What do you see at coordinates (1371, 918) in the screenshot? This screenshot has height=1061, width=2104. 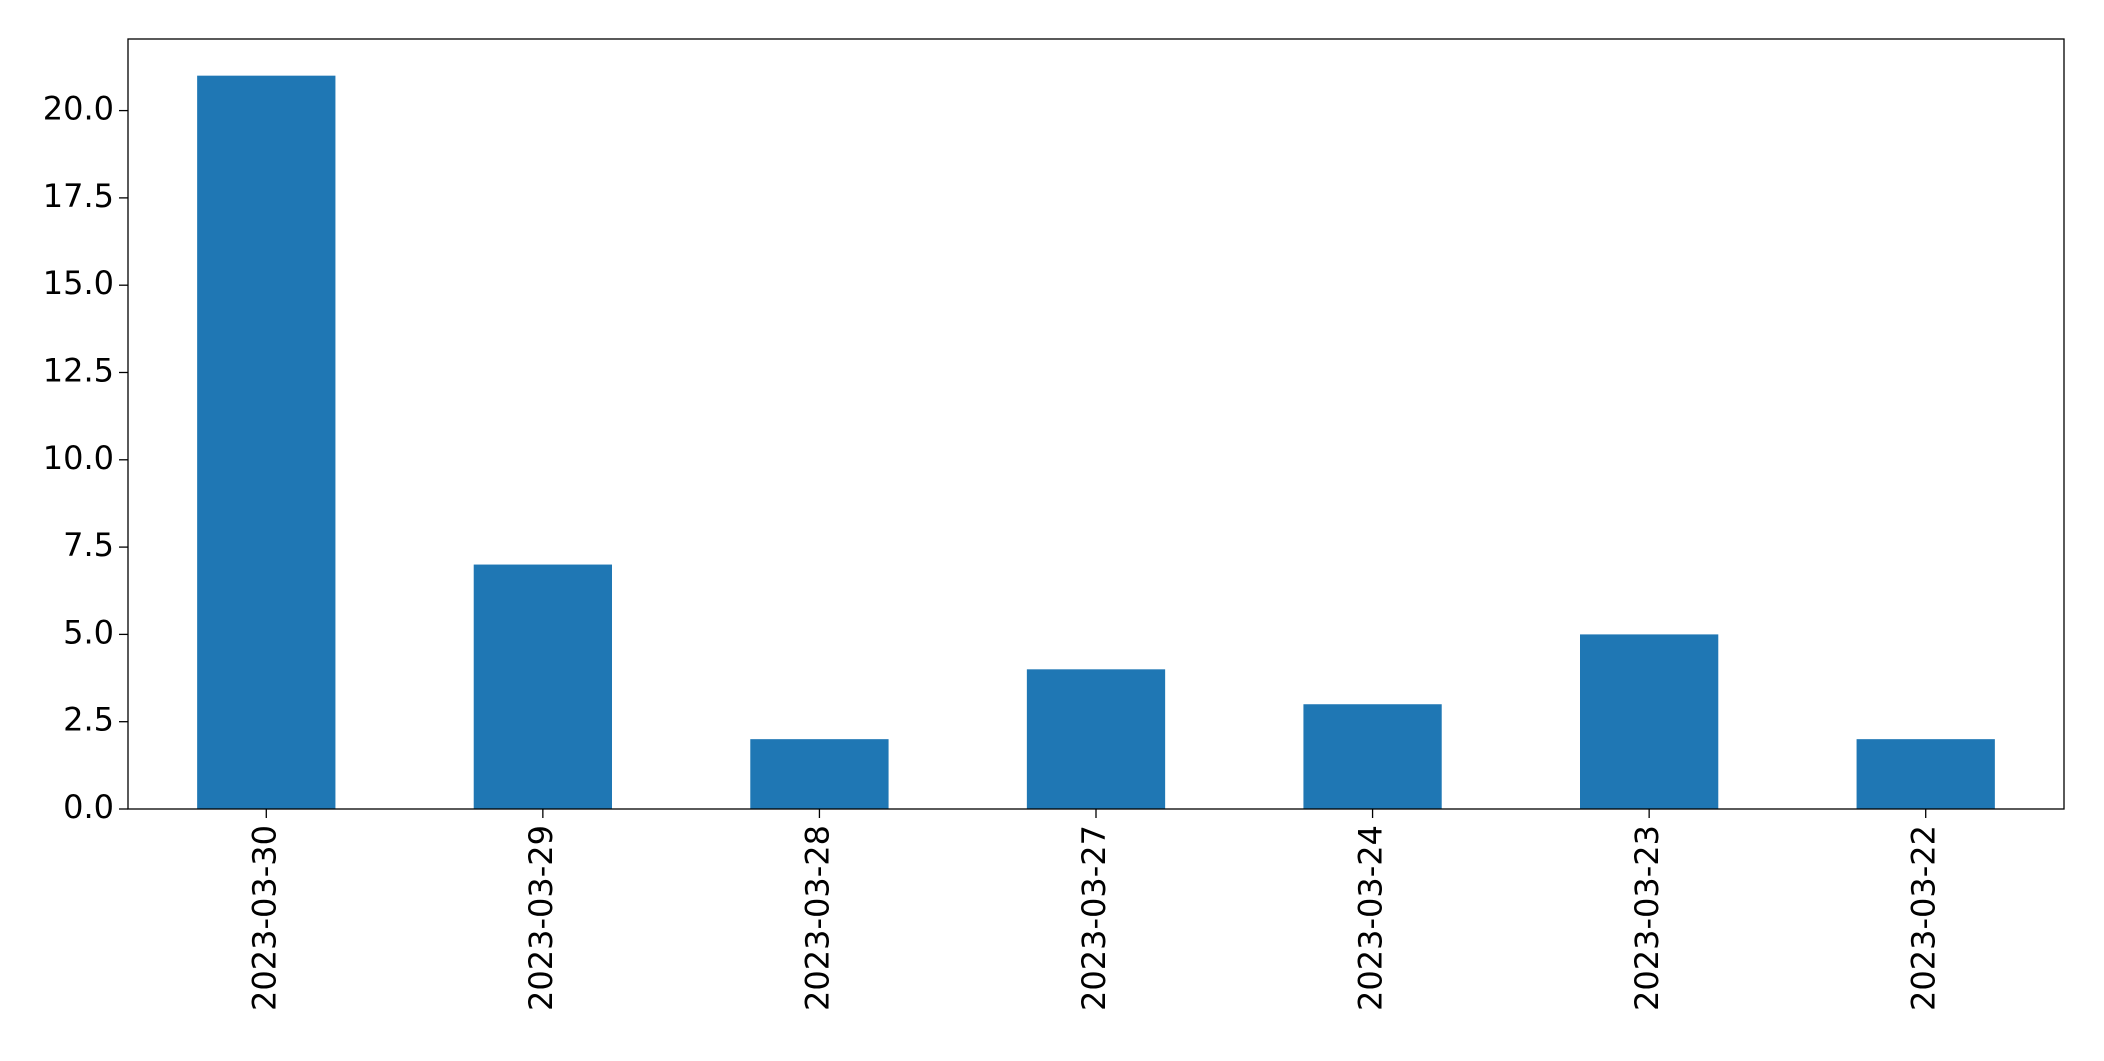 I see `x-tick-label: 2023-03-24` at bounding box center [1371, 918].